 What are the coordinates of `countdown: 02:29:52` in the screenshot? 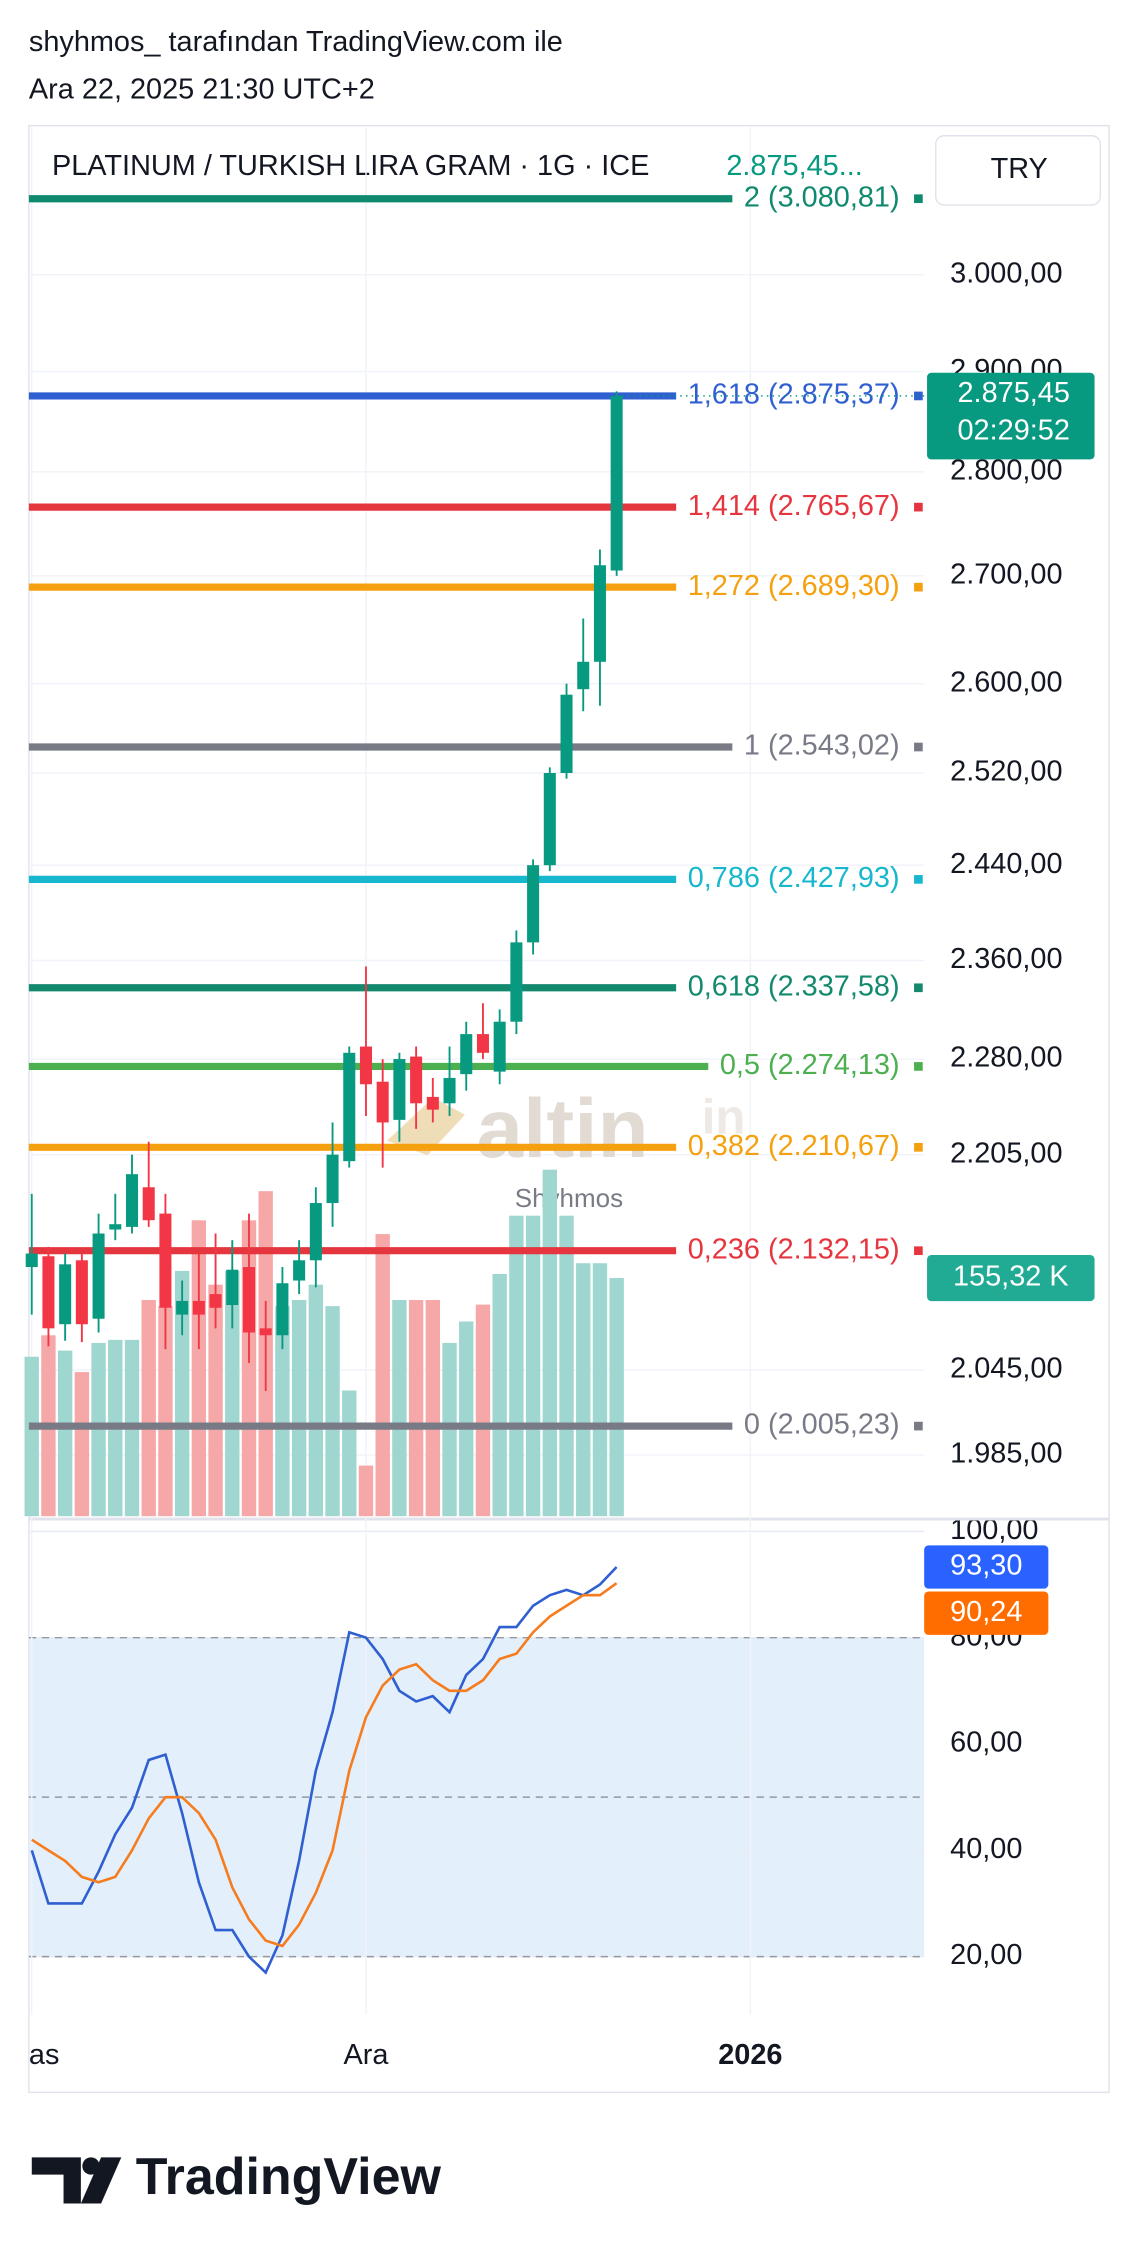 It's located at (1013, 431).